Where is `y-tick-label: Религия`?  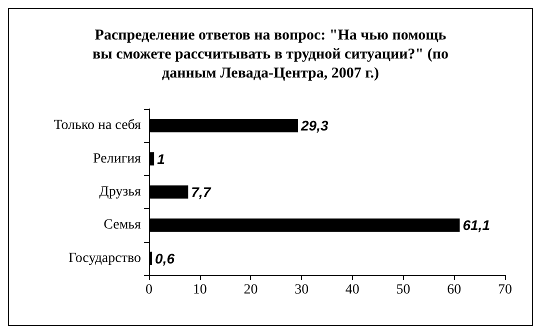
y-tick-label: Религия is located at coordinates (117, 158).